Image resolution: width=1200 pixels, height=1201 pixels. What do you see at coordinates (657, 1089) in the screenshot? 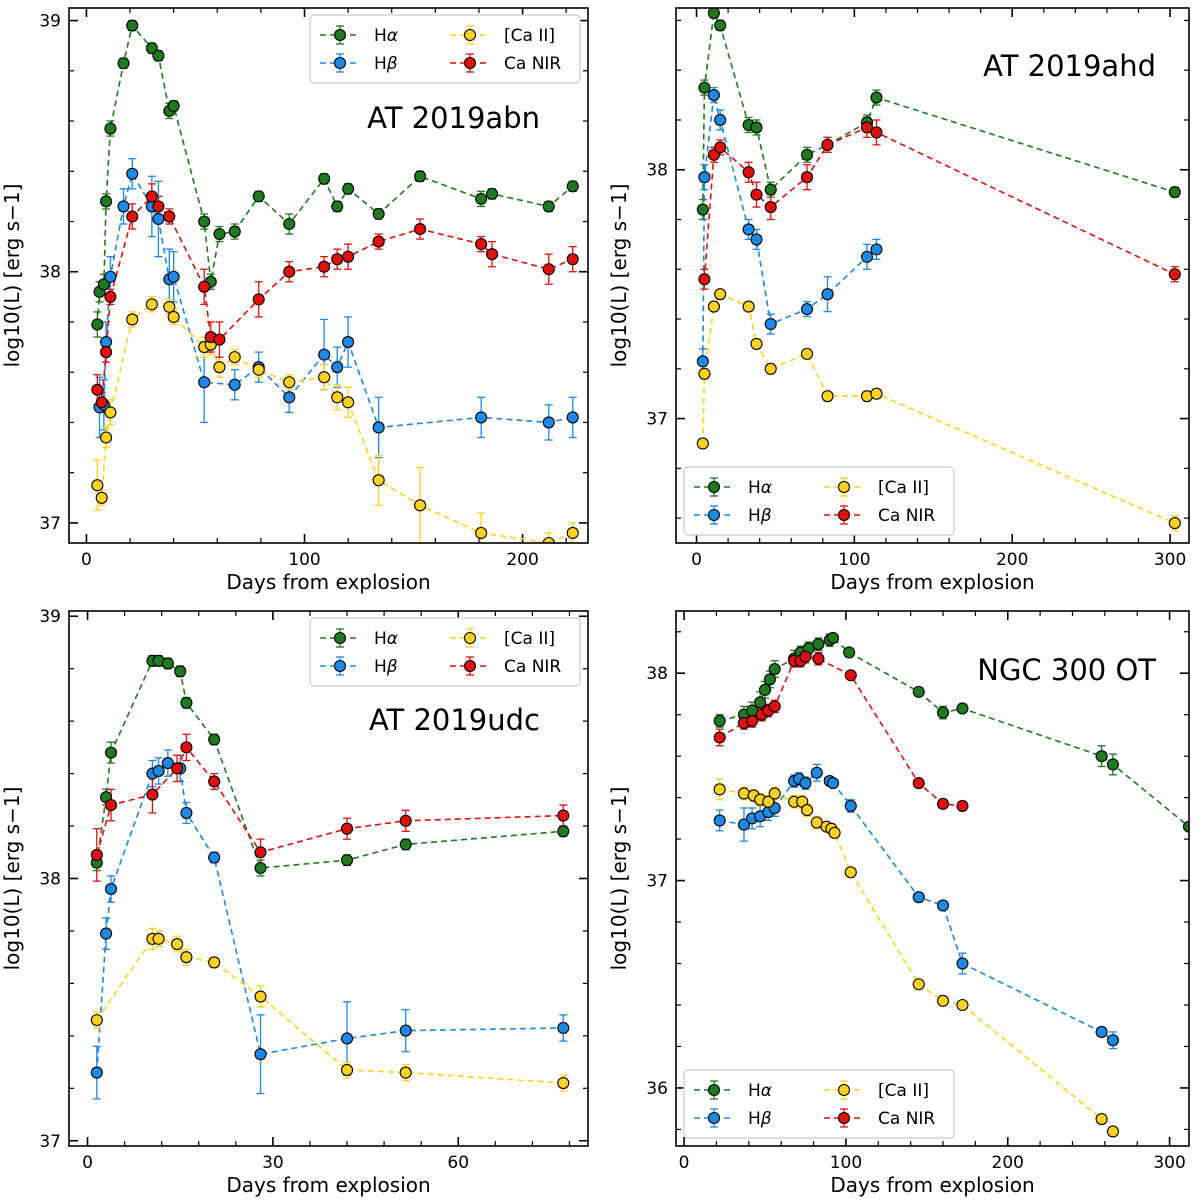
I see `y-tick-label: 36` at bounding box center [657, 1089].